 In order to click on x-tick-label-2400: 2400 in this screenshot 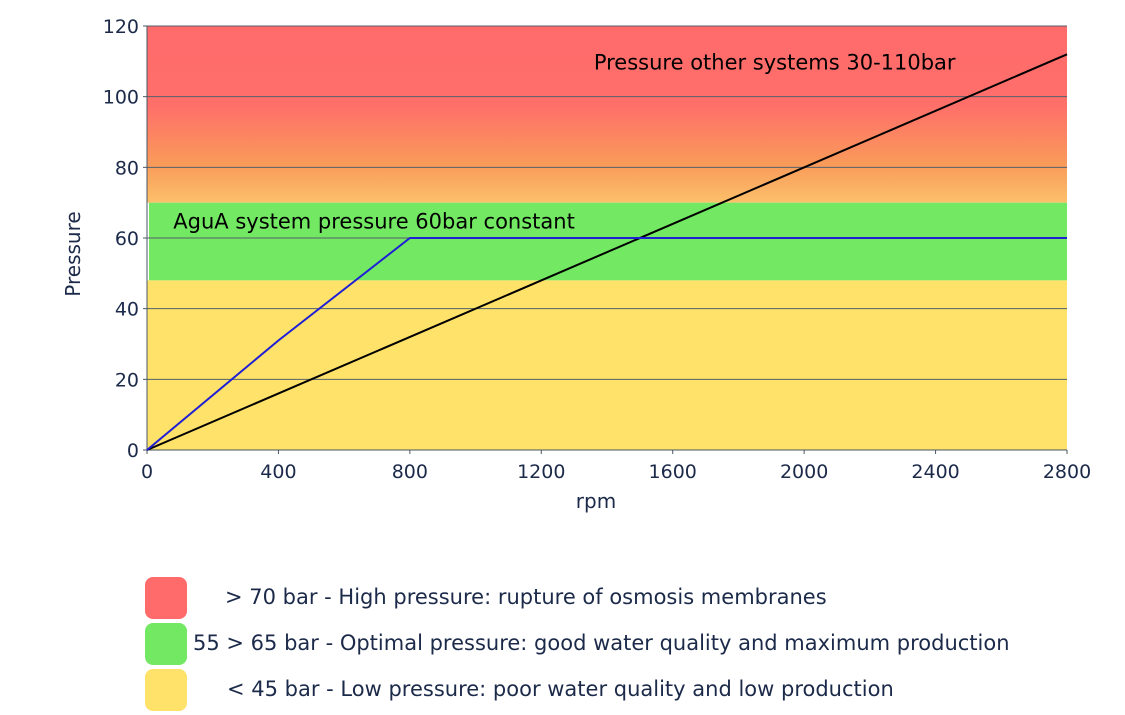, I will do `click(935, 472)`.